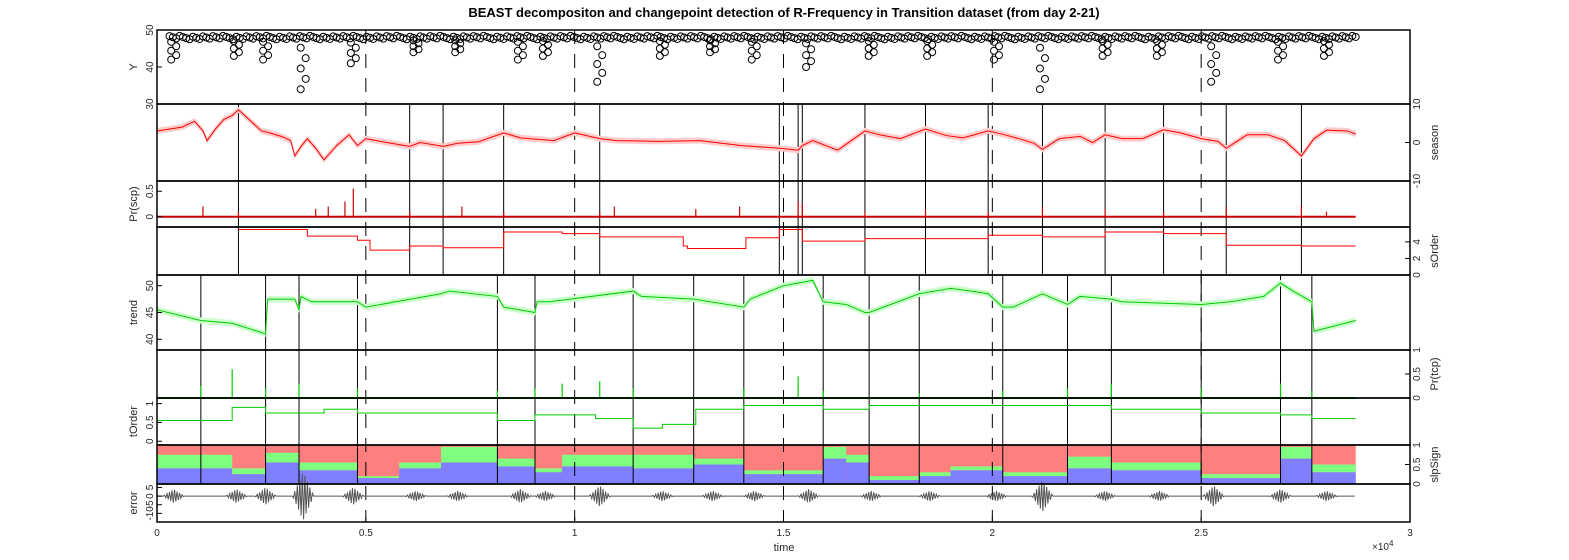 This screenshot has width=1569, height=560. What do you see at coordinates (1435, 464) in the screenshot?
I see `y-axis-label-slpsign: slpSign` at bounding box center [1435, 464].